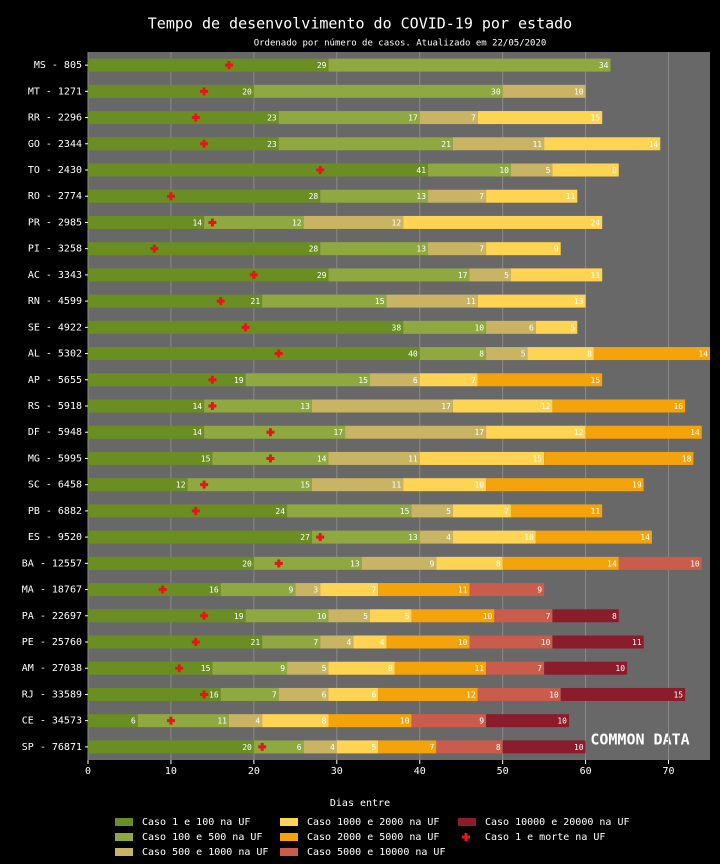 The image size is (720, 864). Describe the element at coordinates (133, 721) in the screenshot. I see `value-label: 6` at that location.